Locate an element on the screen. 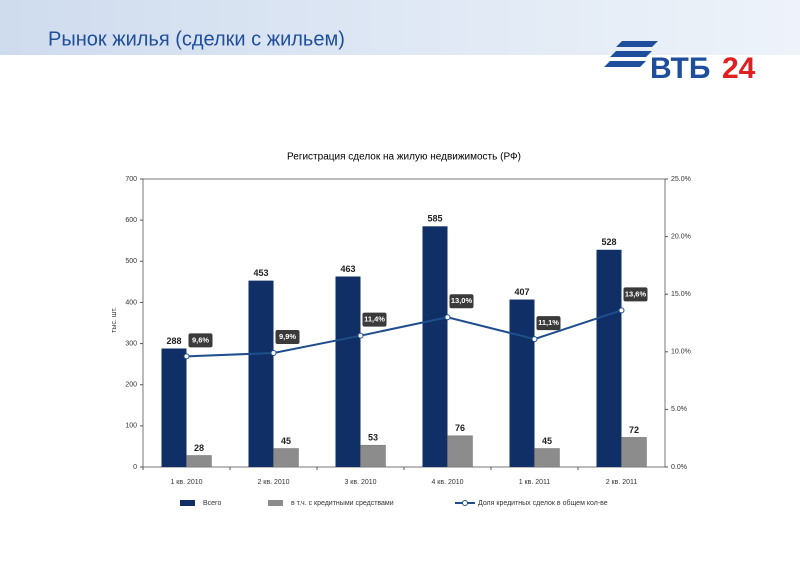  y-axis-label: тыс. шт. is located at coordinates (114, 320).